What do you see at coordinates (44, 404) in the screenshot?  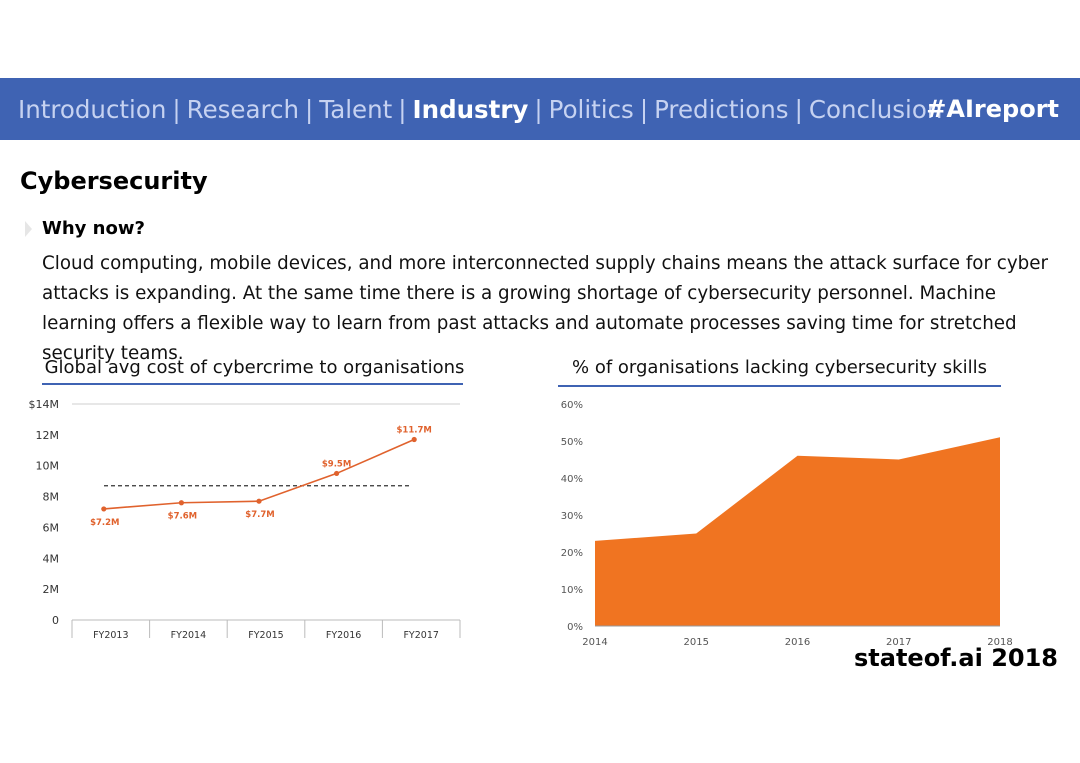 I see `chart1-y-tick-label: $14M` at bounding box center [44, 404].